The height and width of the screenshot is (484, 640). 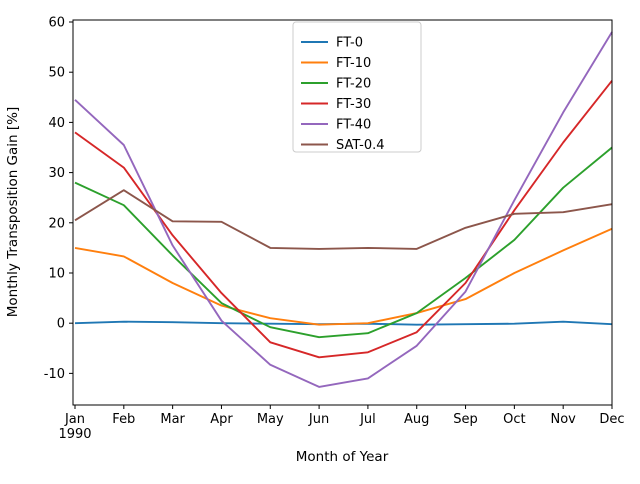 What do you see at coordinates (56, 23) in the screenshot?
I see `y-tick-label: 60` at bounding box center [56, 23].